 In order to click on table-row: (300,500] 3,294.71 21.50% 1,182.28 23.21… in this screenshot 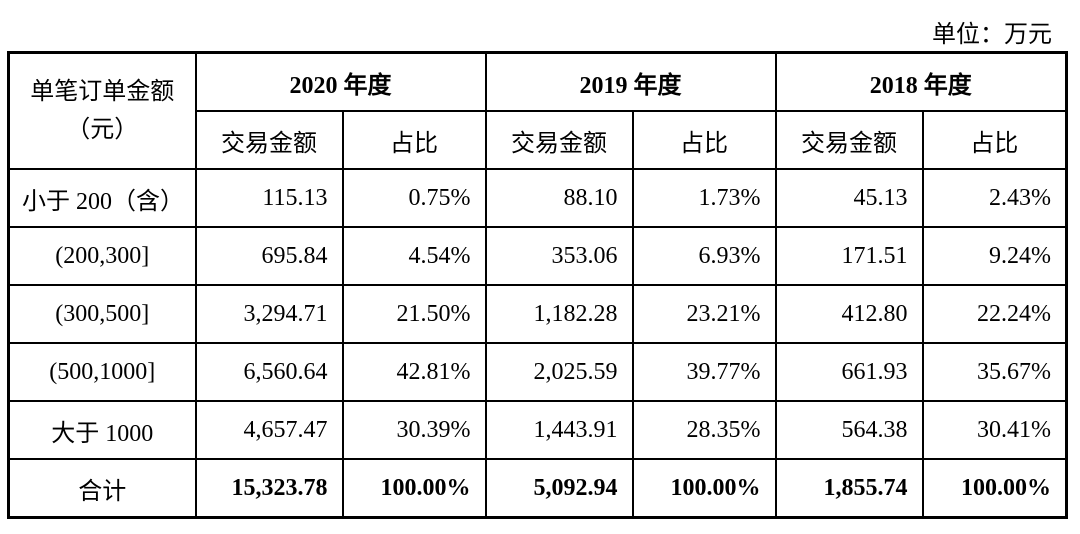, I will do `click(537, 314)`.